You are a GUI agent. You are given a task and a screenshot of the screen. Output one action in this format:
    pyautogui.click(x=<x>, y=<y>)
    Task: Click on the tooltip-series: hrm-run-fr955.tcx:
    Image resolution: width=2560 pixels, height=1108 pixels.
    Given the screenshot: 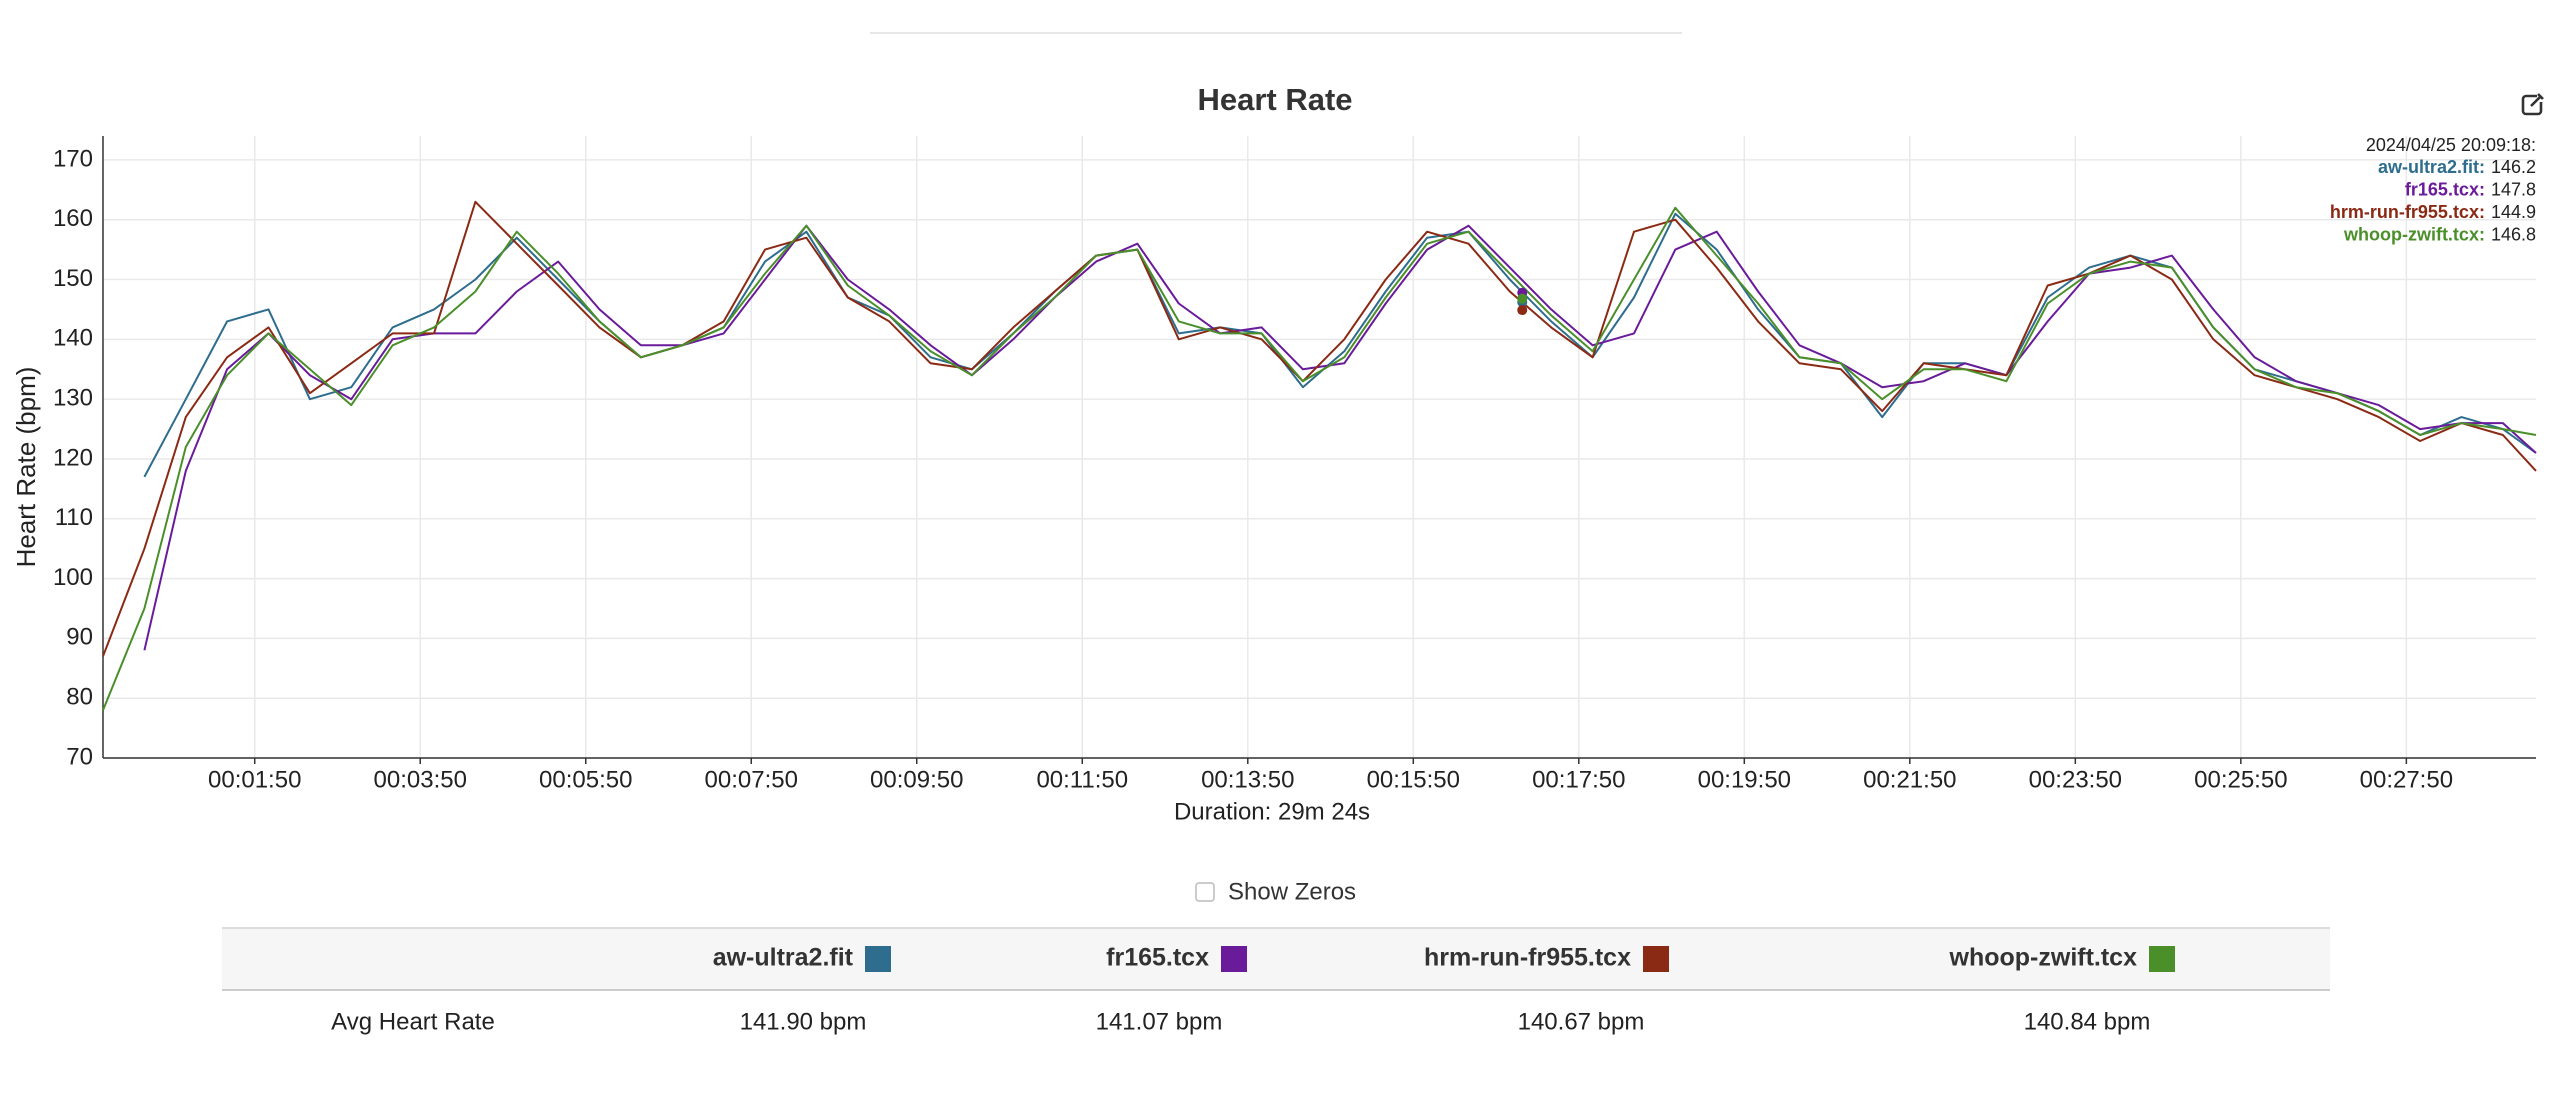 What is the action you would take?
    pyautogui.click(x=2407, y=212)
    